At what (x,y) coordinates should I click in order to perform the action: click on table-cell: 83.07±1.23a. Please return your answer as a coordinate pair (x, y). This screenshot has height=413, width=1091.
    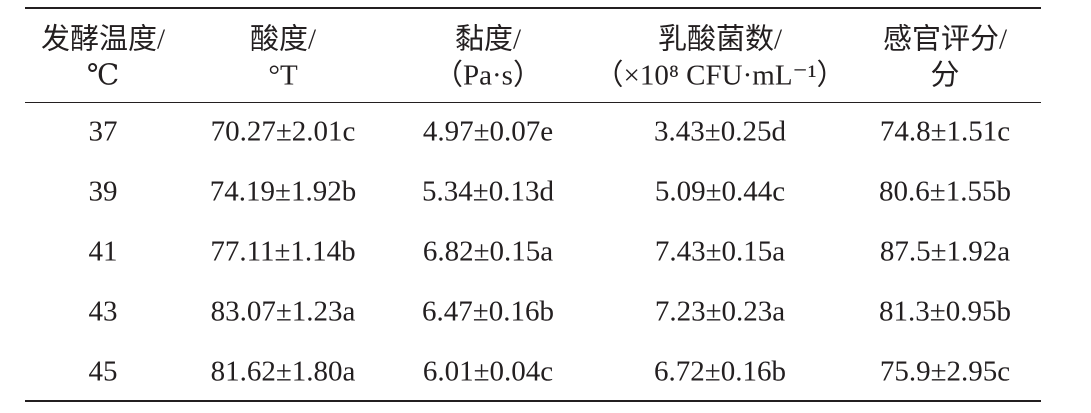
    Looking at the image, I should click on (283, 311).